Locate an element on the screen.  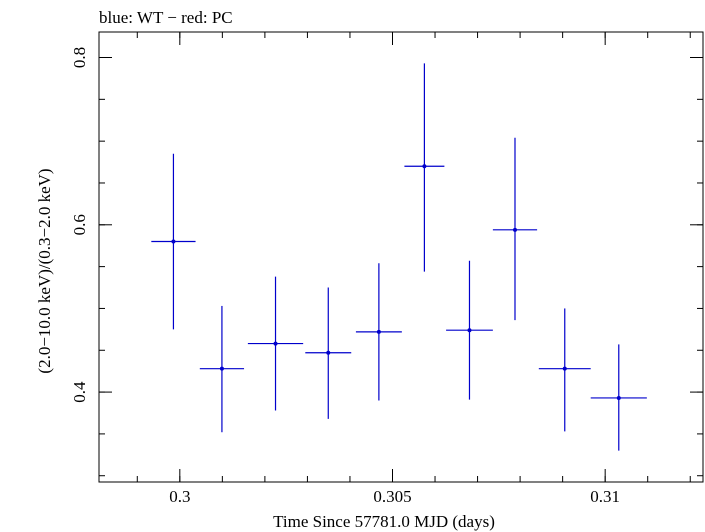
x-tick-label: 0.305 is located at coordinates (392, 496).